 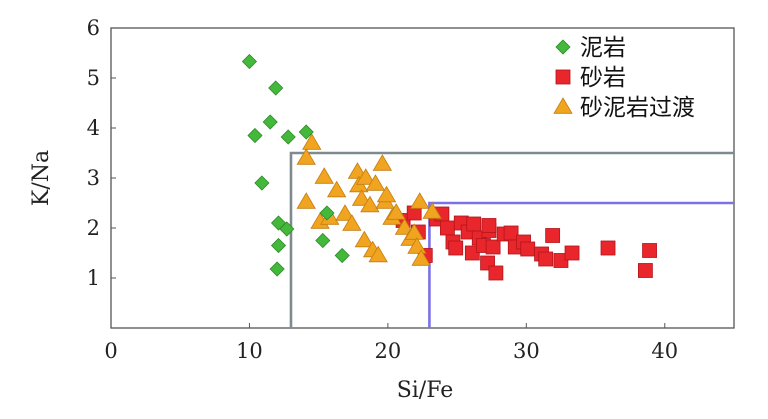 I want to click on x-tick-label: 40, so click(x=664, y=351).